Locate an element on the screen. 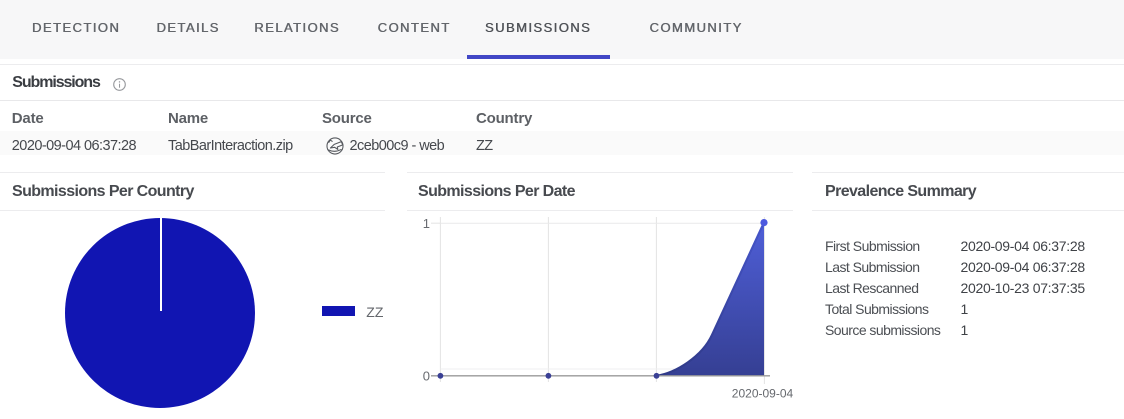 This screenshot has height=419, width=1124. svg-text: 1 is located at coordinates (426, 223).